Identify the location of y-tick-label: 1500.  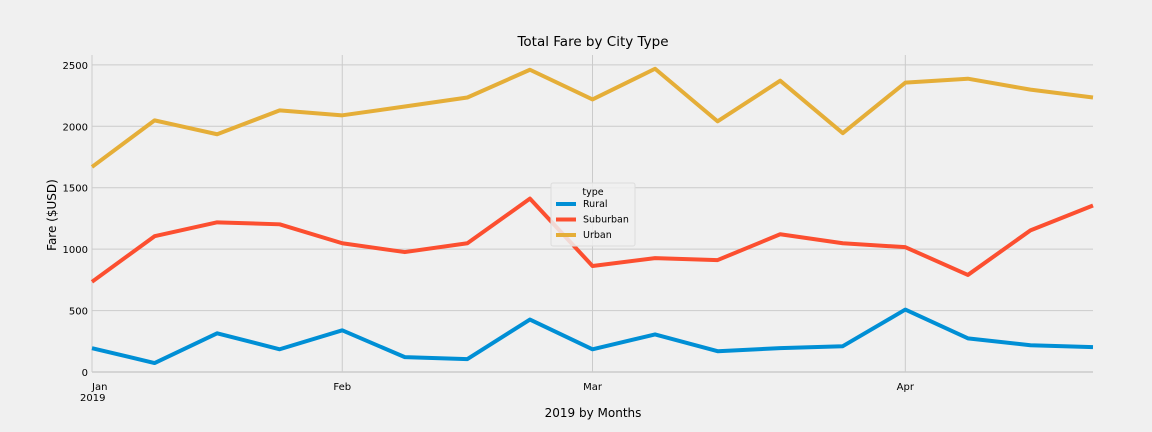
(75, 189).